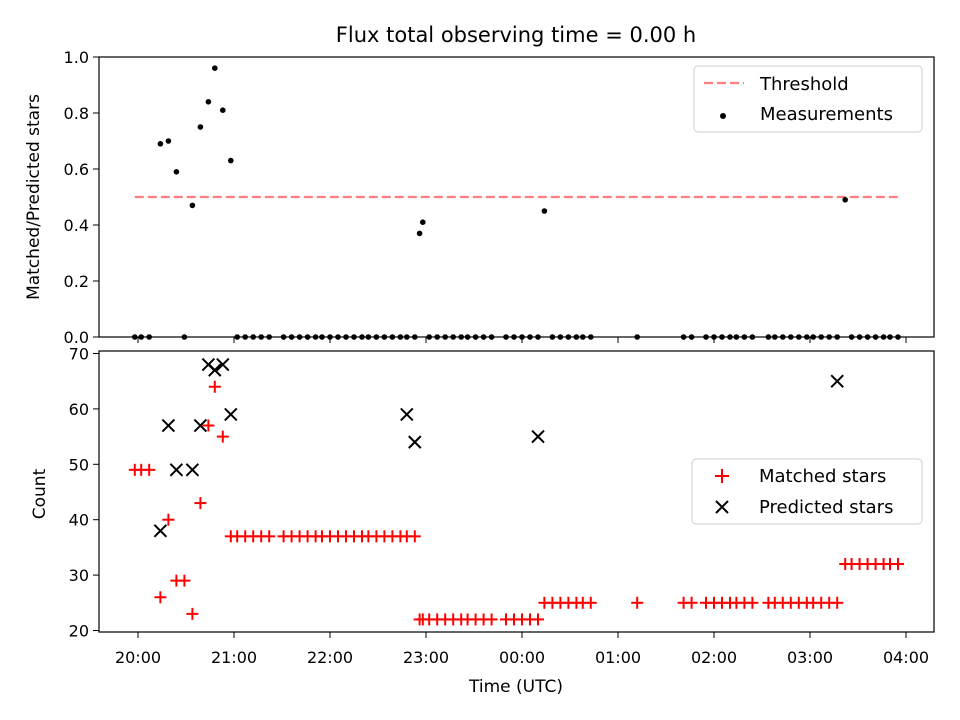 This screenshot has height=720, width=960. I want to click on top-legend: Threshold Measurements, so click(808, 99).